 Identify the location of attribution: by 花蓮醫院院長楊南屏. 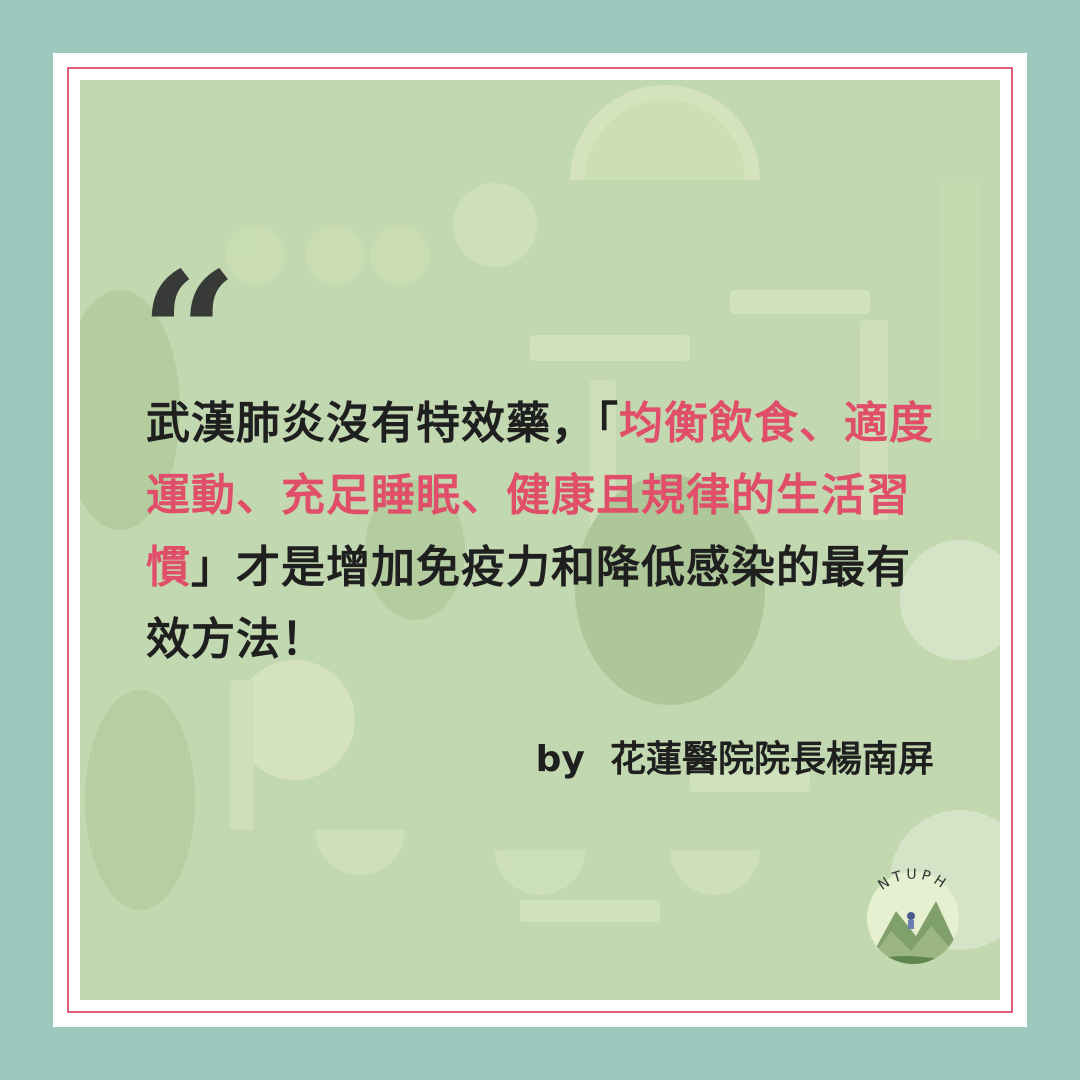
(735, 756).